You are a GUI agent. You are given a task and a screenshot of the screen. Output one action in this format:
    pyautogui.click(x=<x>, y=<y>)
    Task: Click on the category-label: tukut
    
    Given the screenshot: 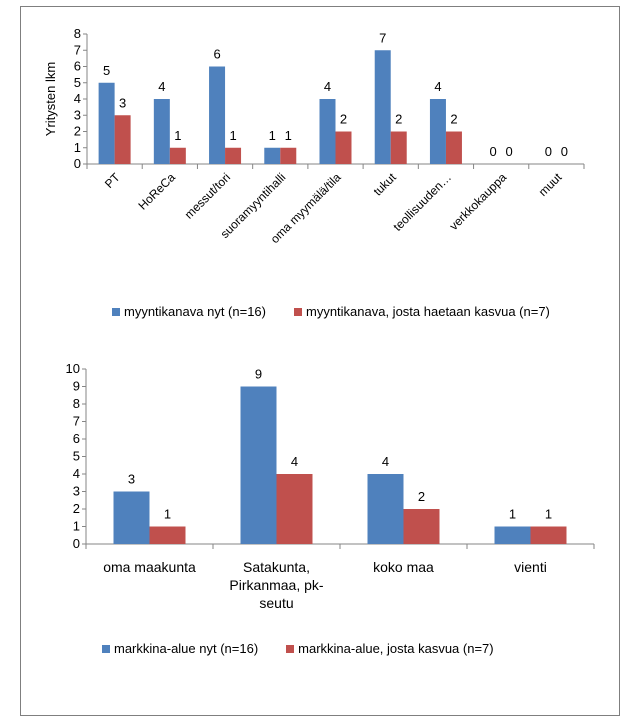 What is the action you would take?
    pyautogui.click(x=385, y=184)
    